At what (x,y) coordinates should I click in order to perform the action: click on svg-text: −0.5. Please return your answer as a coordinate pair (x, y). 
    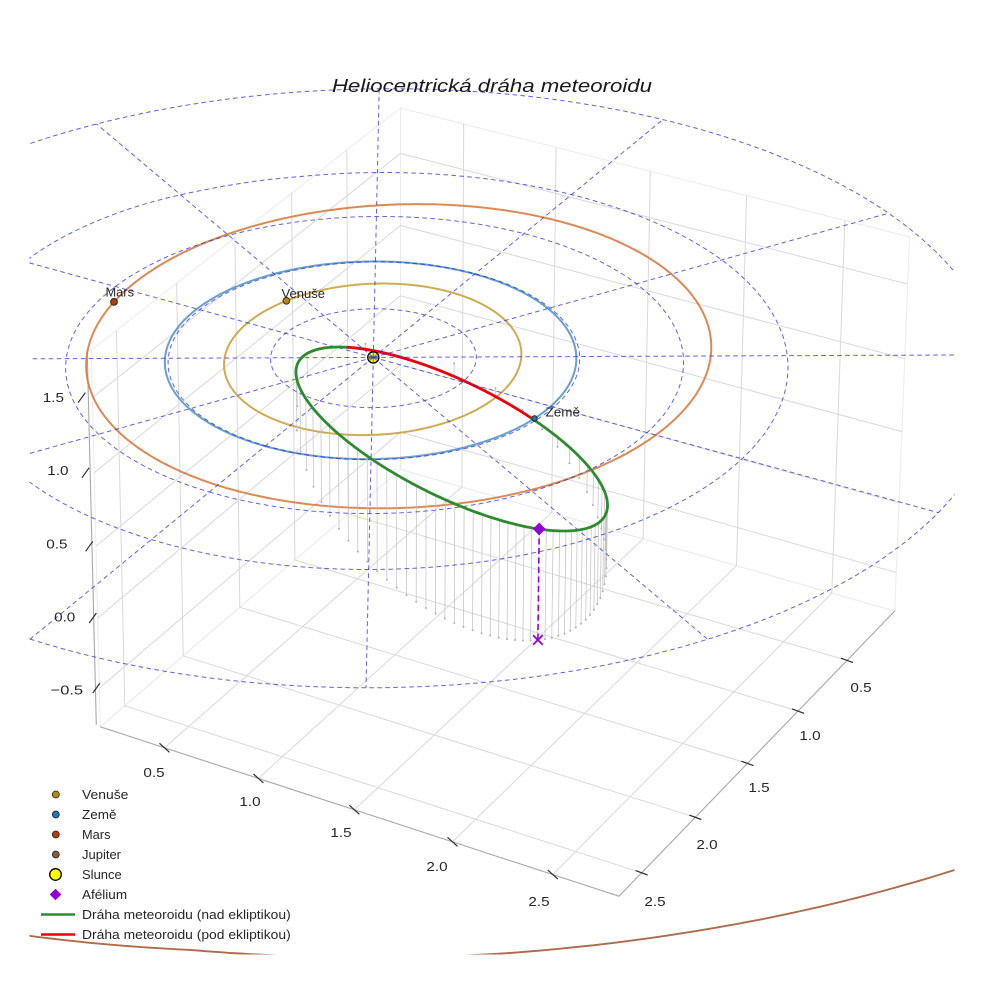
    Looking at the image, I should click on (67, 690).